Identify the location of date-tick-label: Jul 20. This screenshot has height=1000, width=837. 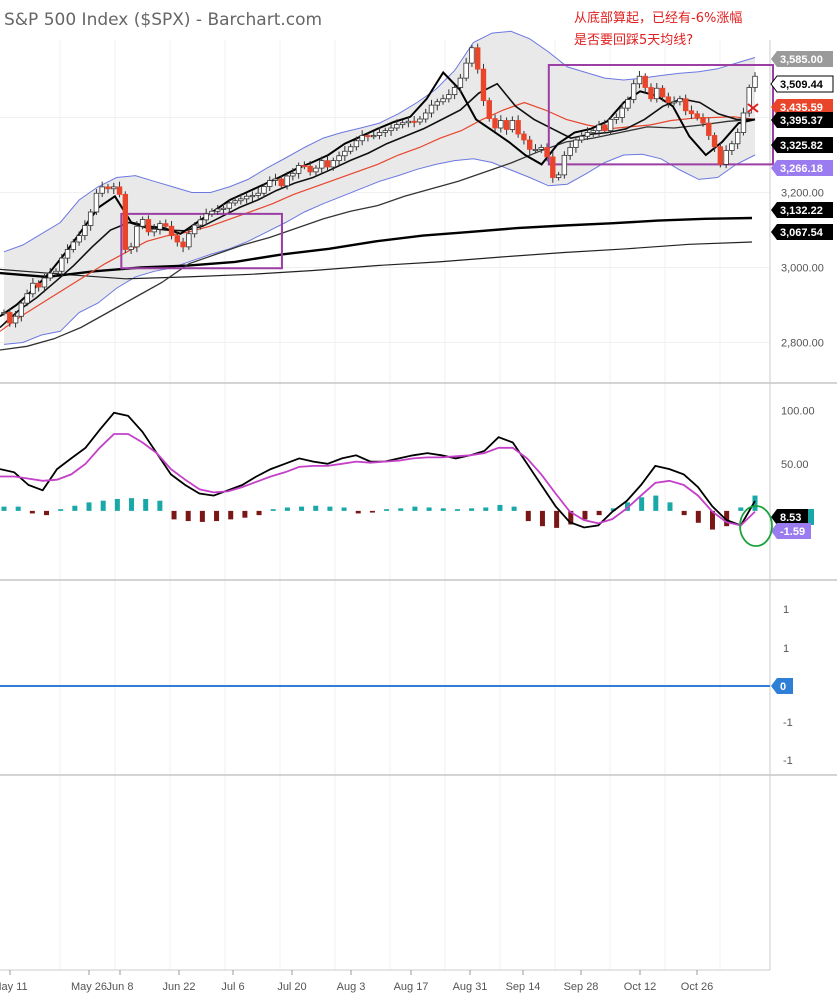
(291, 987).